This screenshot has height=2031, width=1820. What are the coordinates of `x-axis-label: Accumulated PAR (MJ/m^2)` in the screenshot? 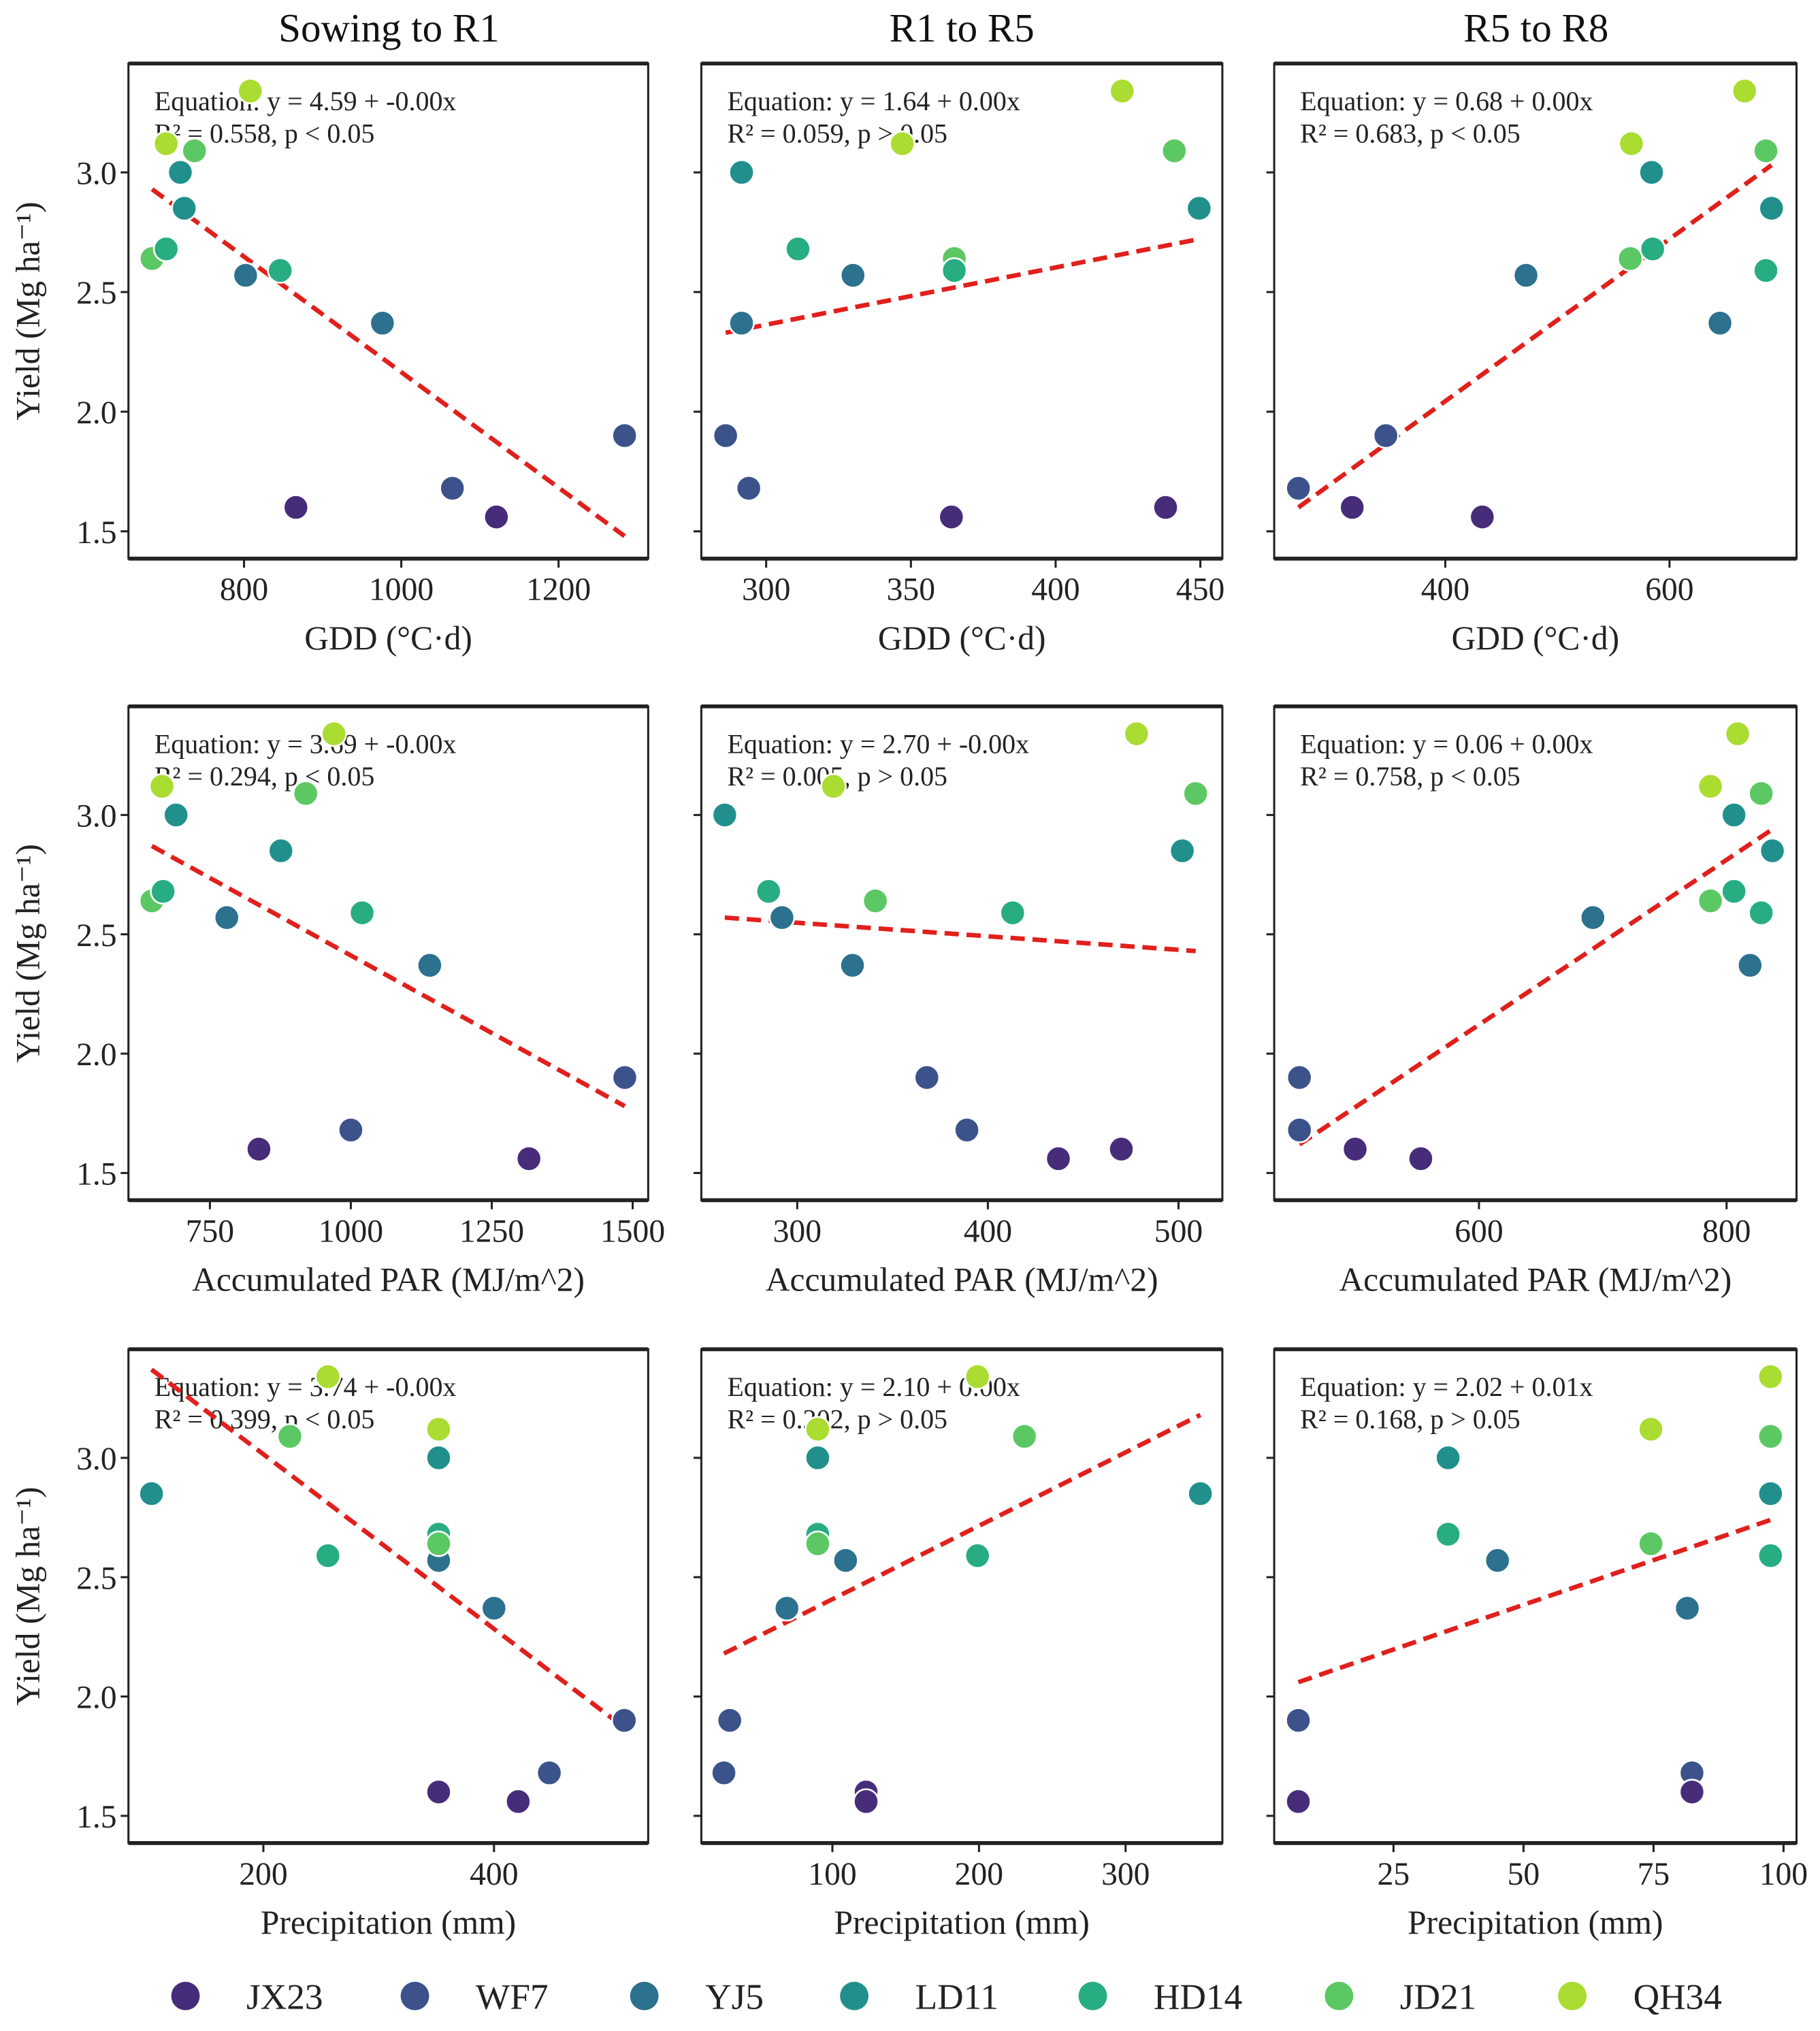 It's located at (389, 1280).